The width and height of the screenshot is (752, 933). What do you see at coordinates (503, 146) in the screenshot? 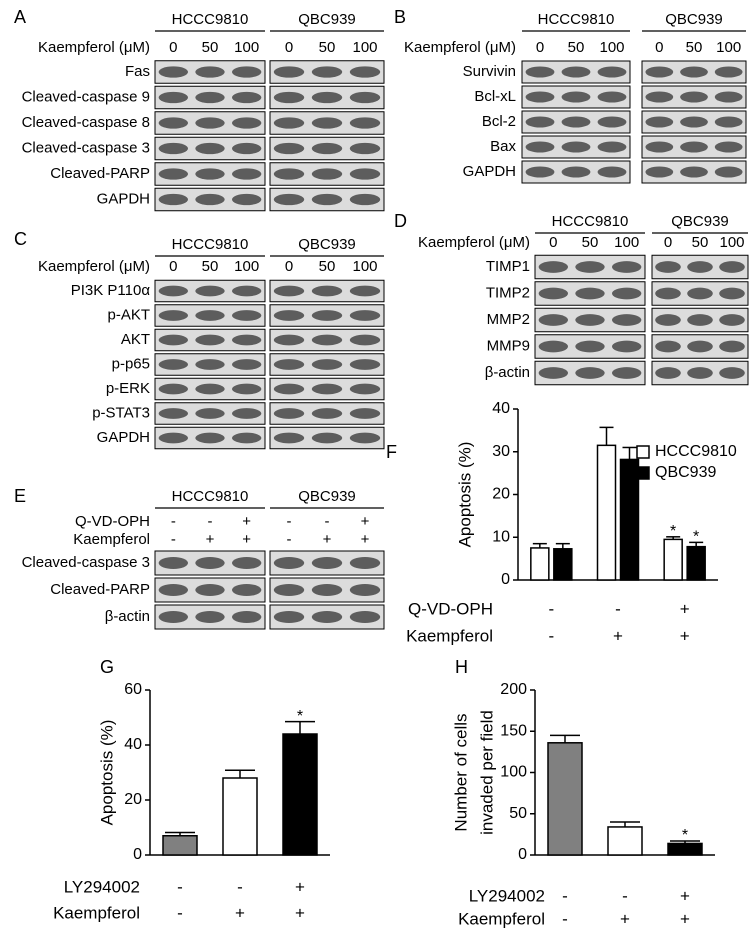
I see `protein-label: Bax` at bounding box center [503, 146].